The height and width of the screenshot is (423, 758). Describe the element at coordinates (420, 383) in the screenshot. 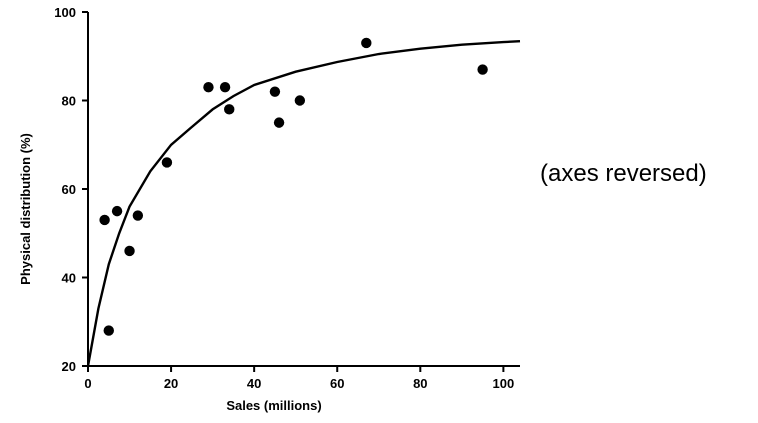

I see `x-tick-label: 80` at that location.